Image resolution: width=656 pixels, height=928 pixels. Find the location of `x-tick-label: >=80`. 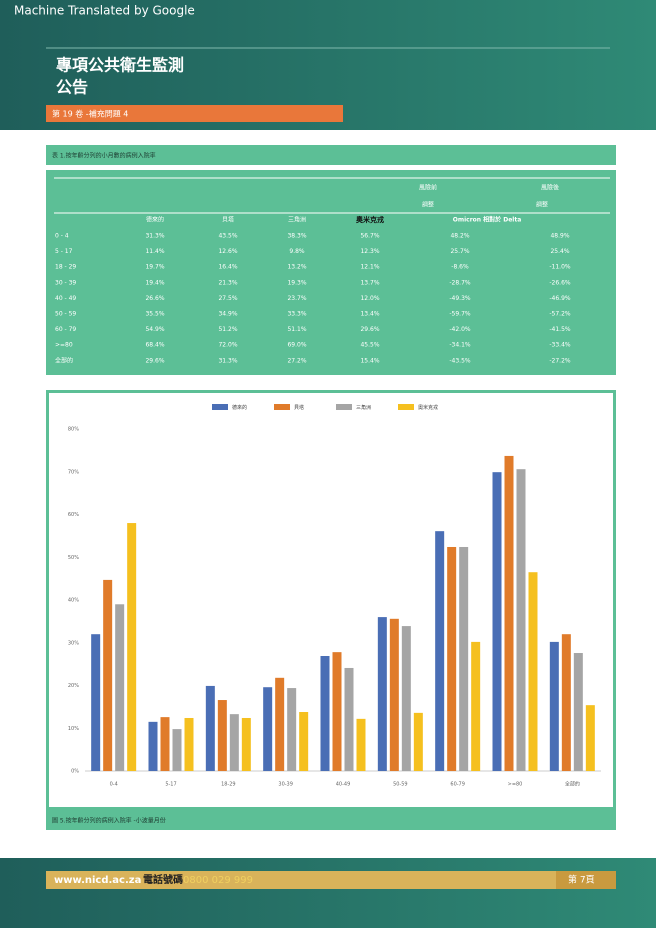

x-tick-label: >=80 is located at coordinates (515, 785).